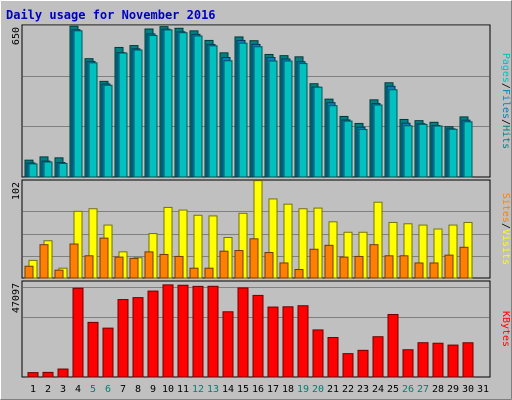  What do you see at coordinates (138, 389) in the screenshot?
I see `day-label-8: 8` at bounding box center [138, 389].